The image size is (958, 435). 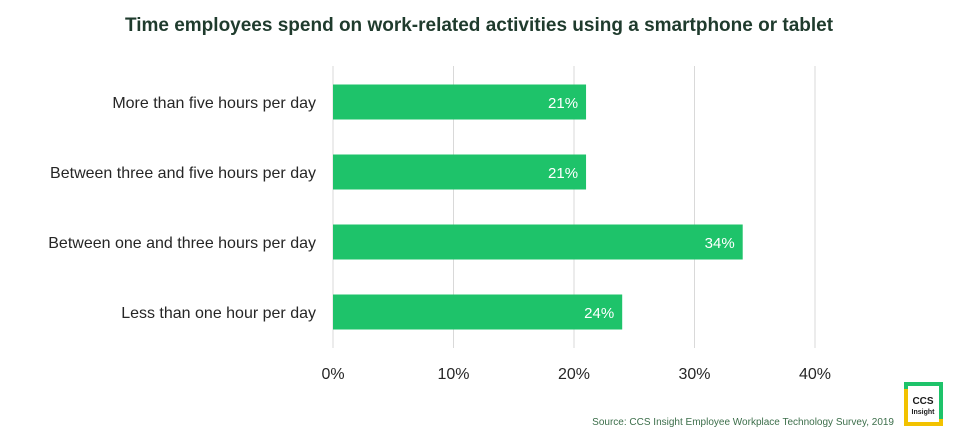 I want to click on category-label: More than five hours per day, so click(x=214, y=103).